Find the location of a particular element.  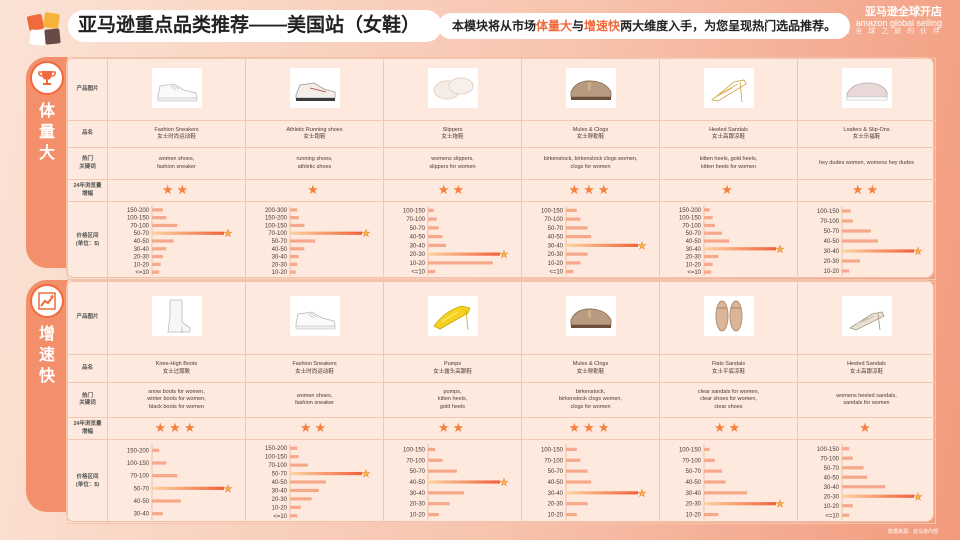

product-name: Flats Sandals is located at coordinates (728, 364).